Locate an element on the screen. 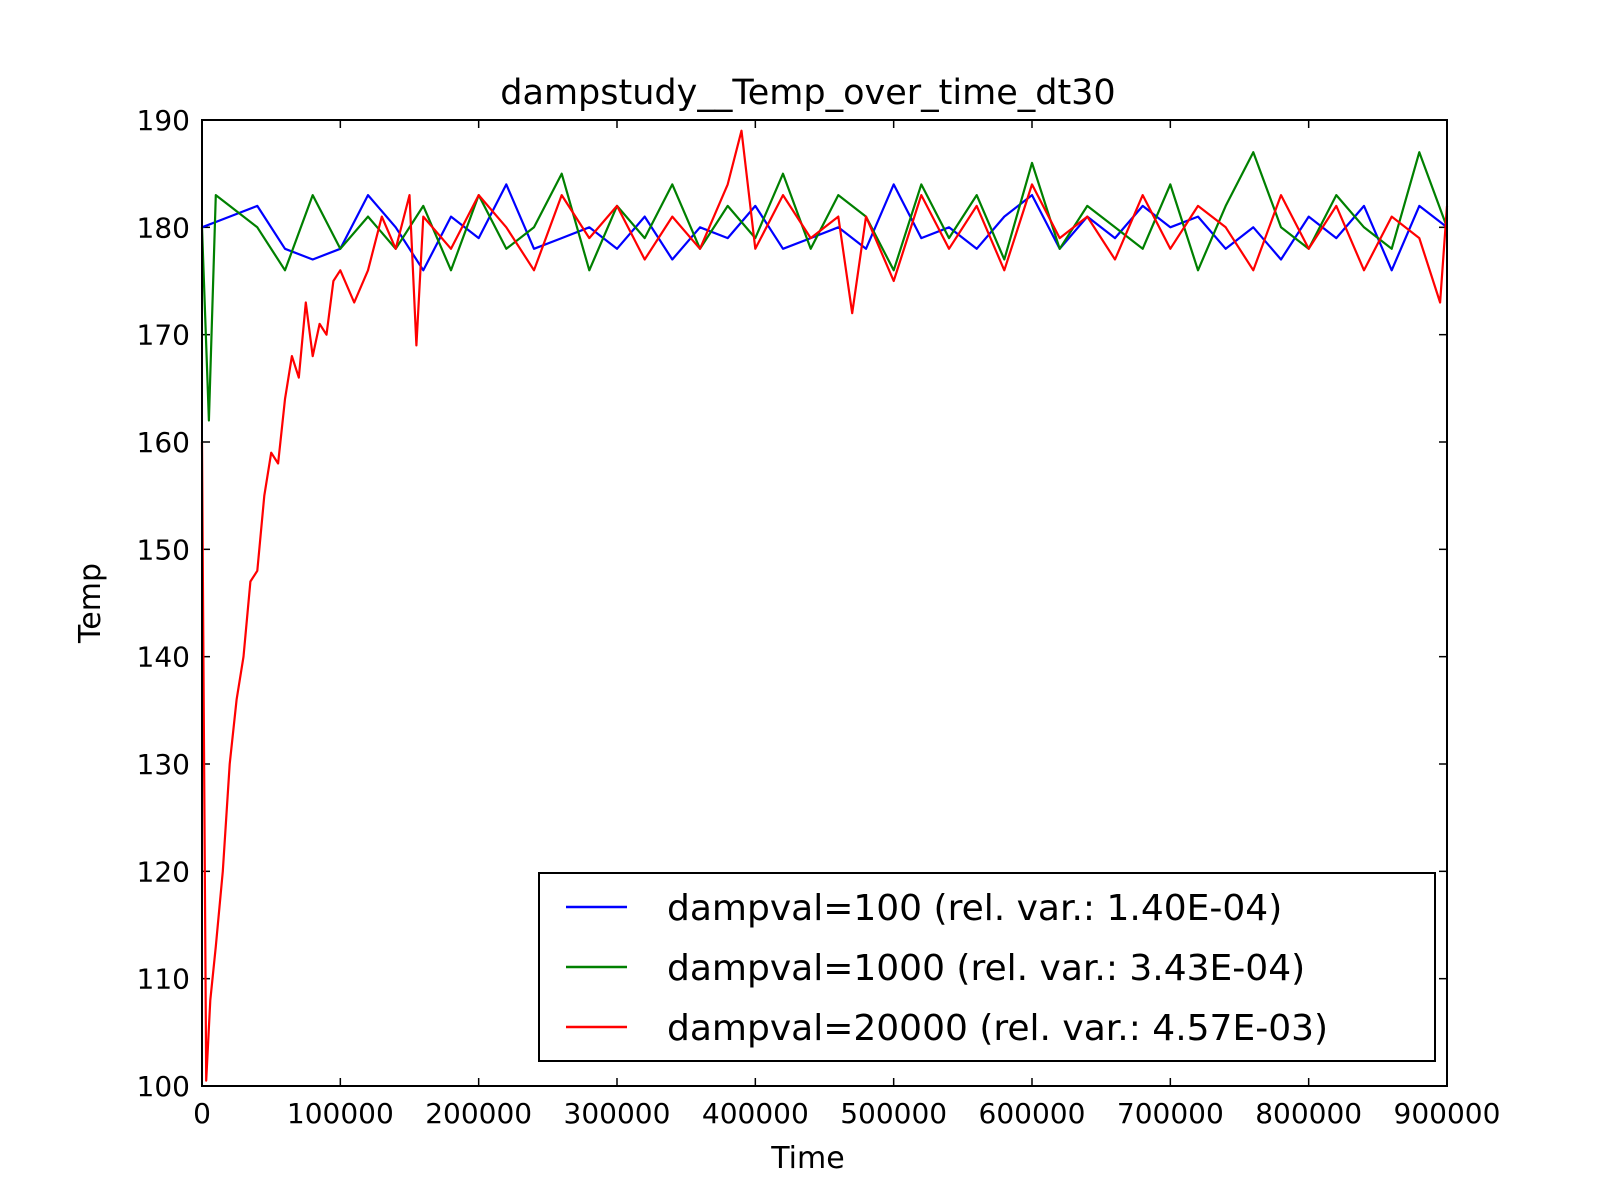 The height and width of the screenshot is (1200, 1600). x-tick-label: 0 is located at coordinates (202, 1113).